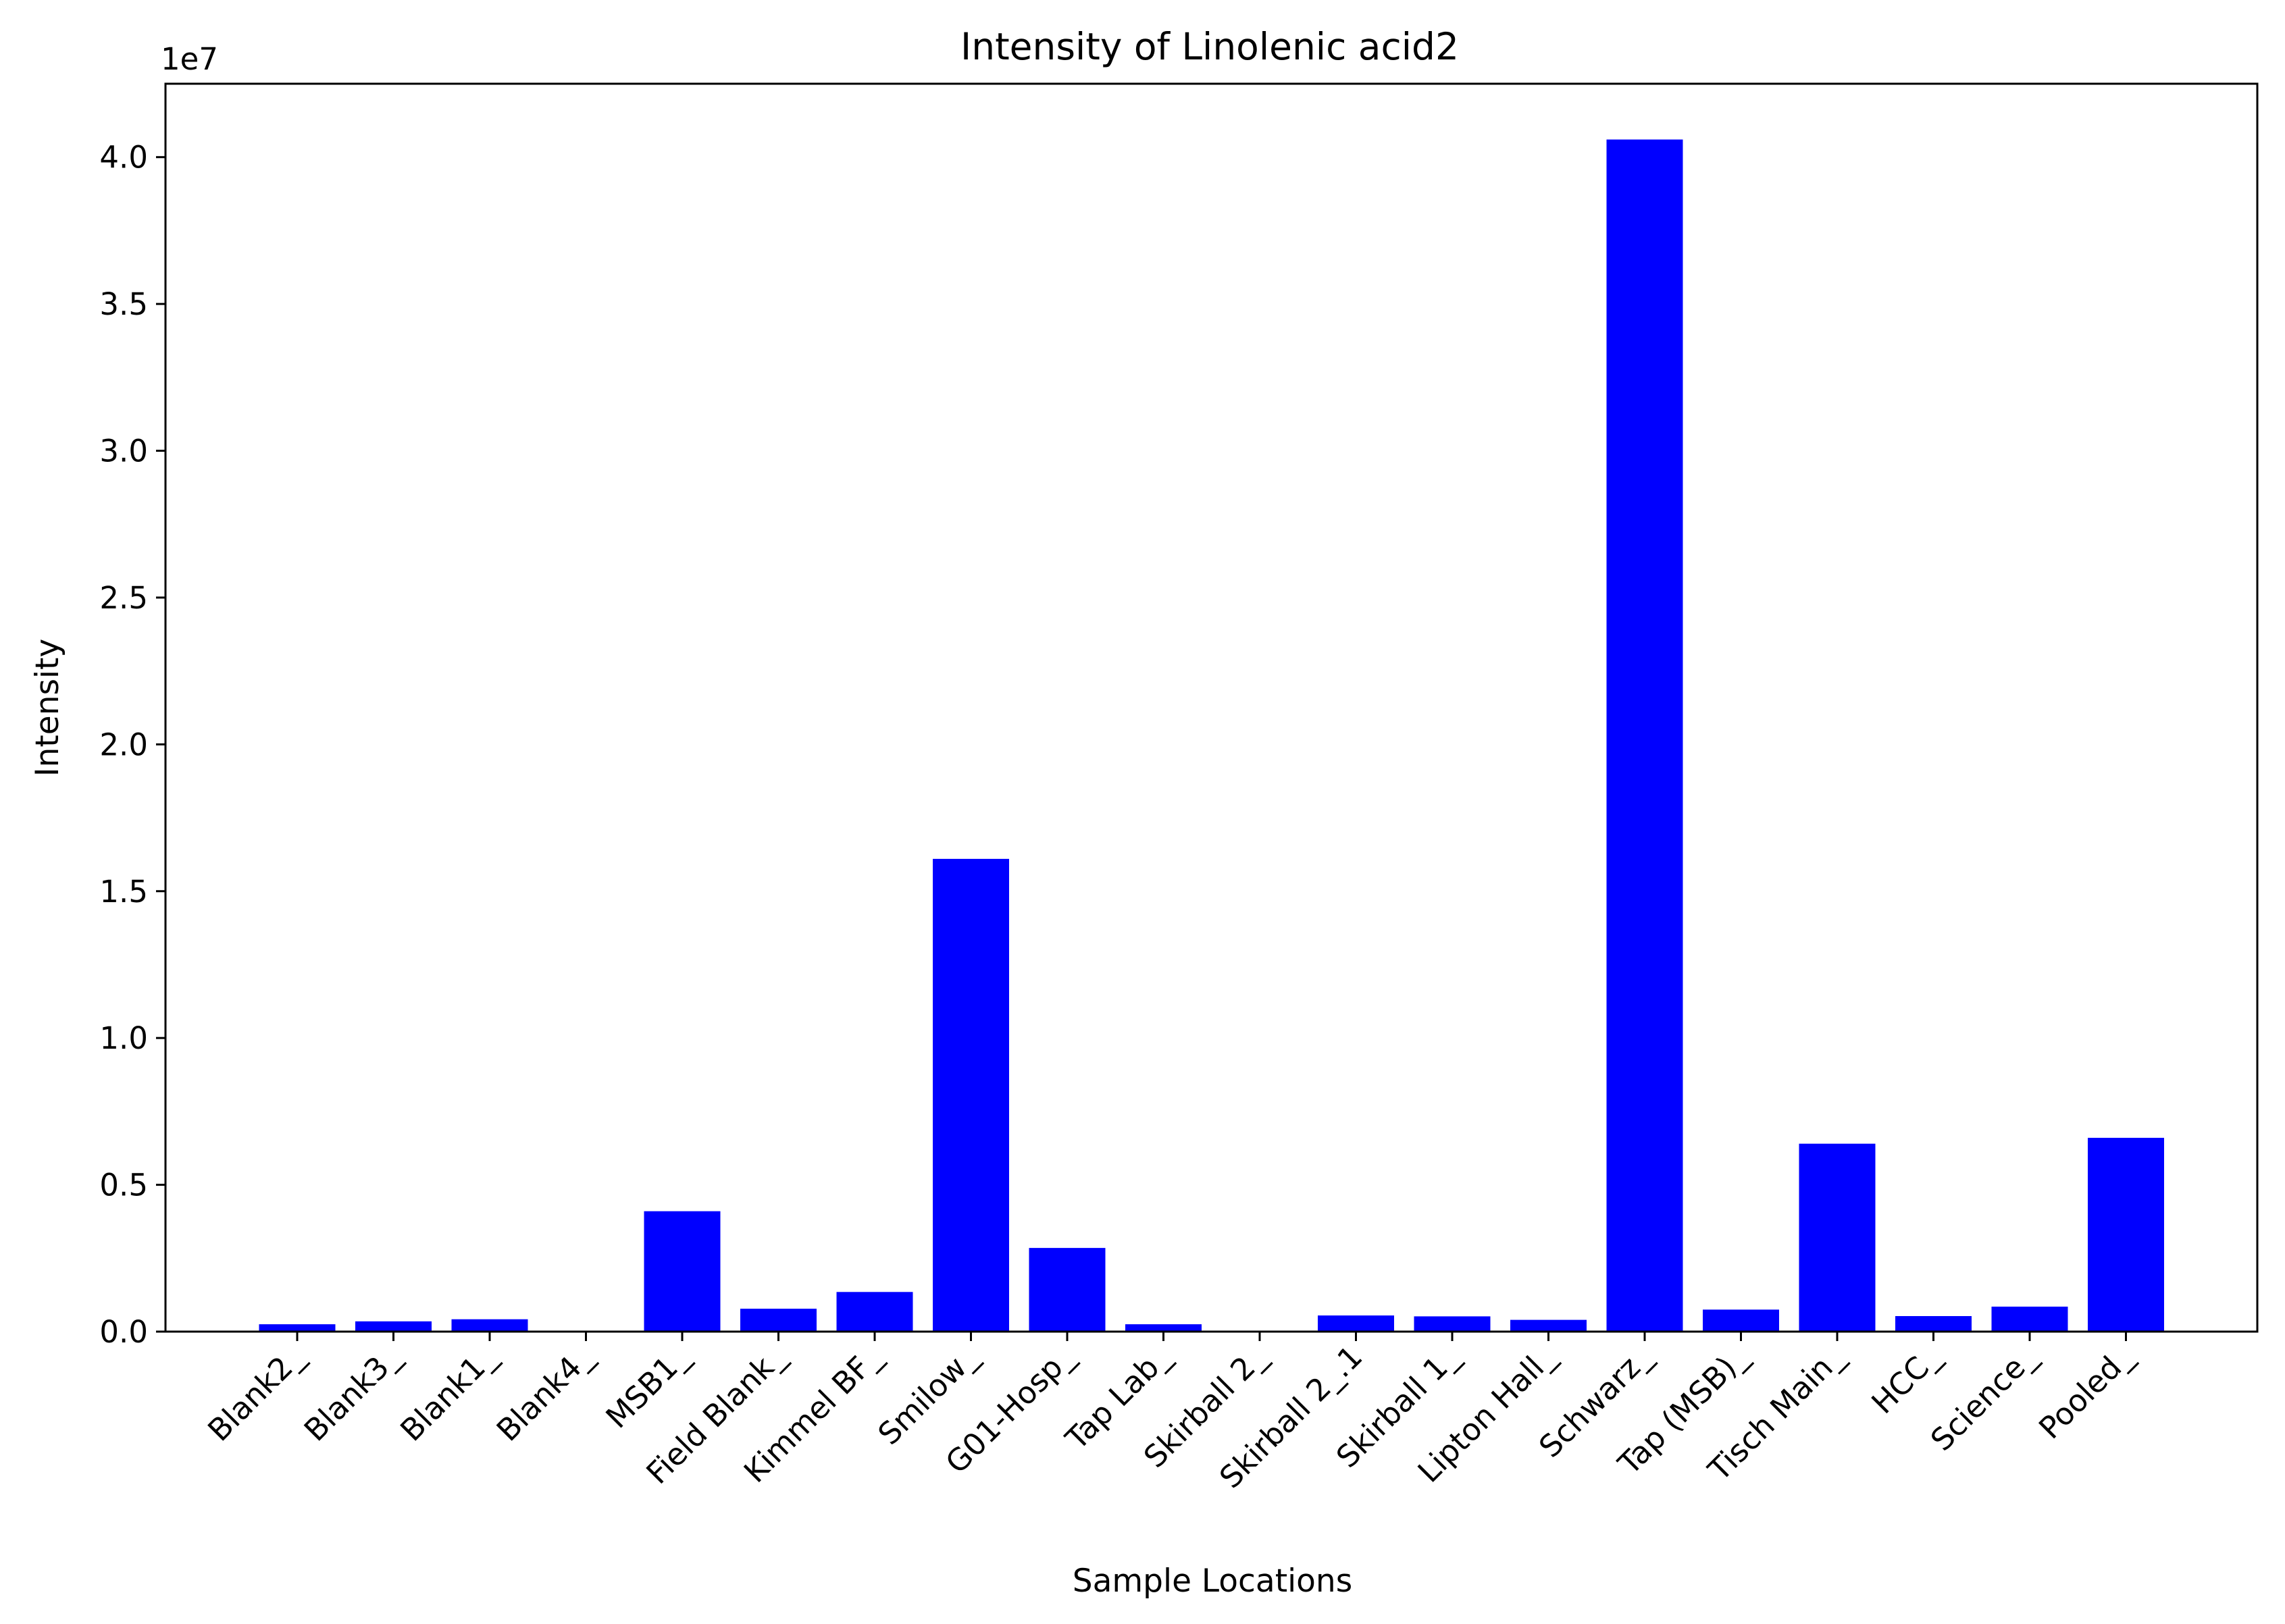  I want to click on y-tick-label: 2.5, so click(123, 598).